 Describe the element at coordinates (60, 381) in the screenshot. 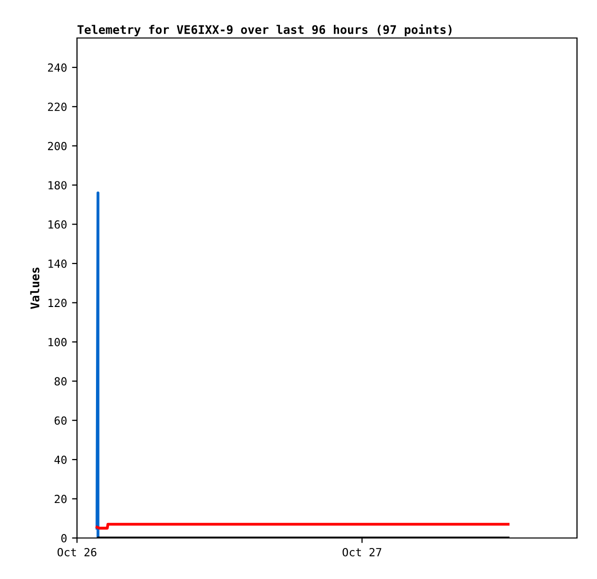

I see `y-tick-label: 80` at that location.